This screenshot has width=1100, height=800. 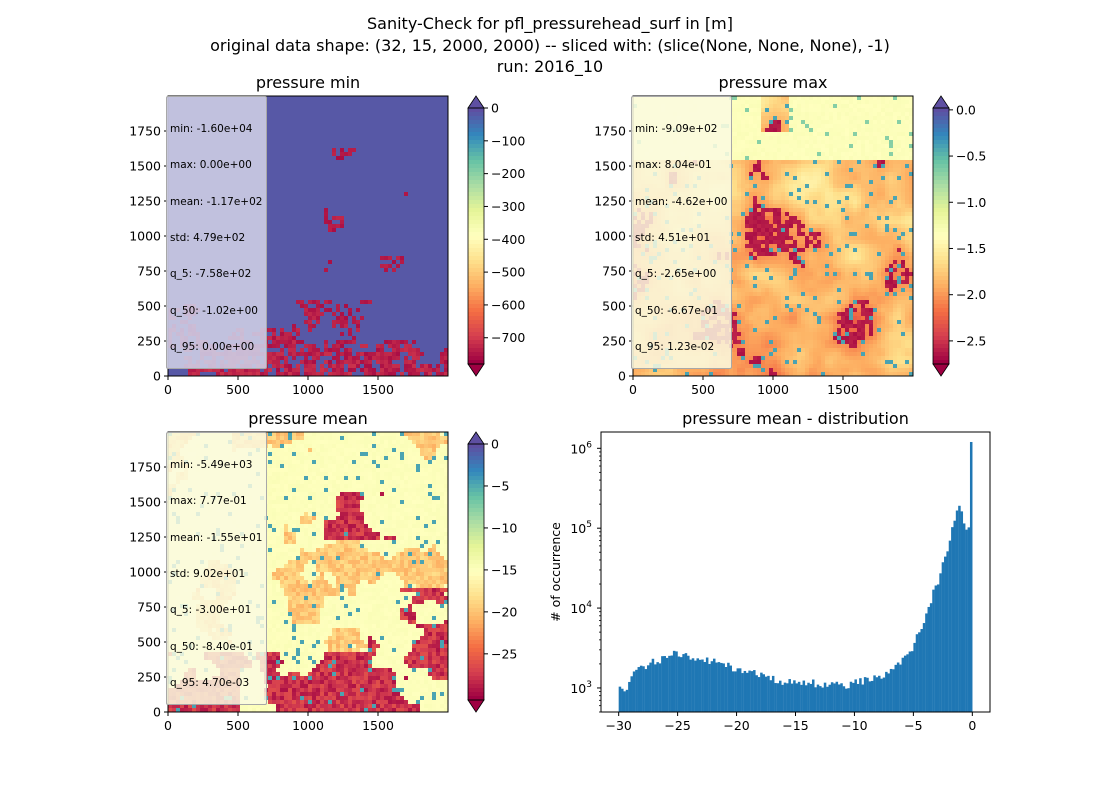 What do you see at coordinates (145, 166) in the screenshot?
I see `y-tick-label: 1500` at bounding box center [145, 166].